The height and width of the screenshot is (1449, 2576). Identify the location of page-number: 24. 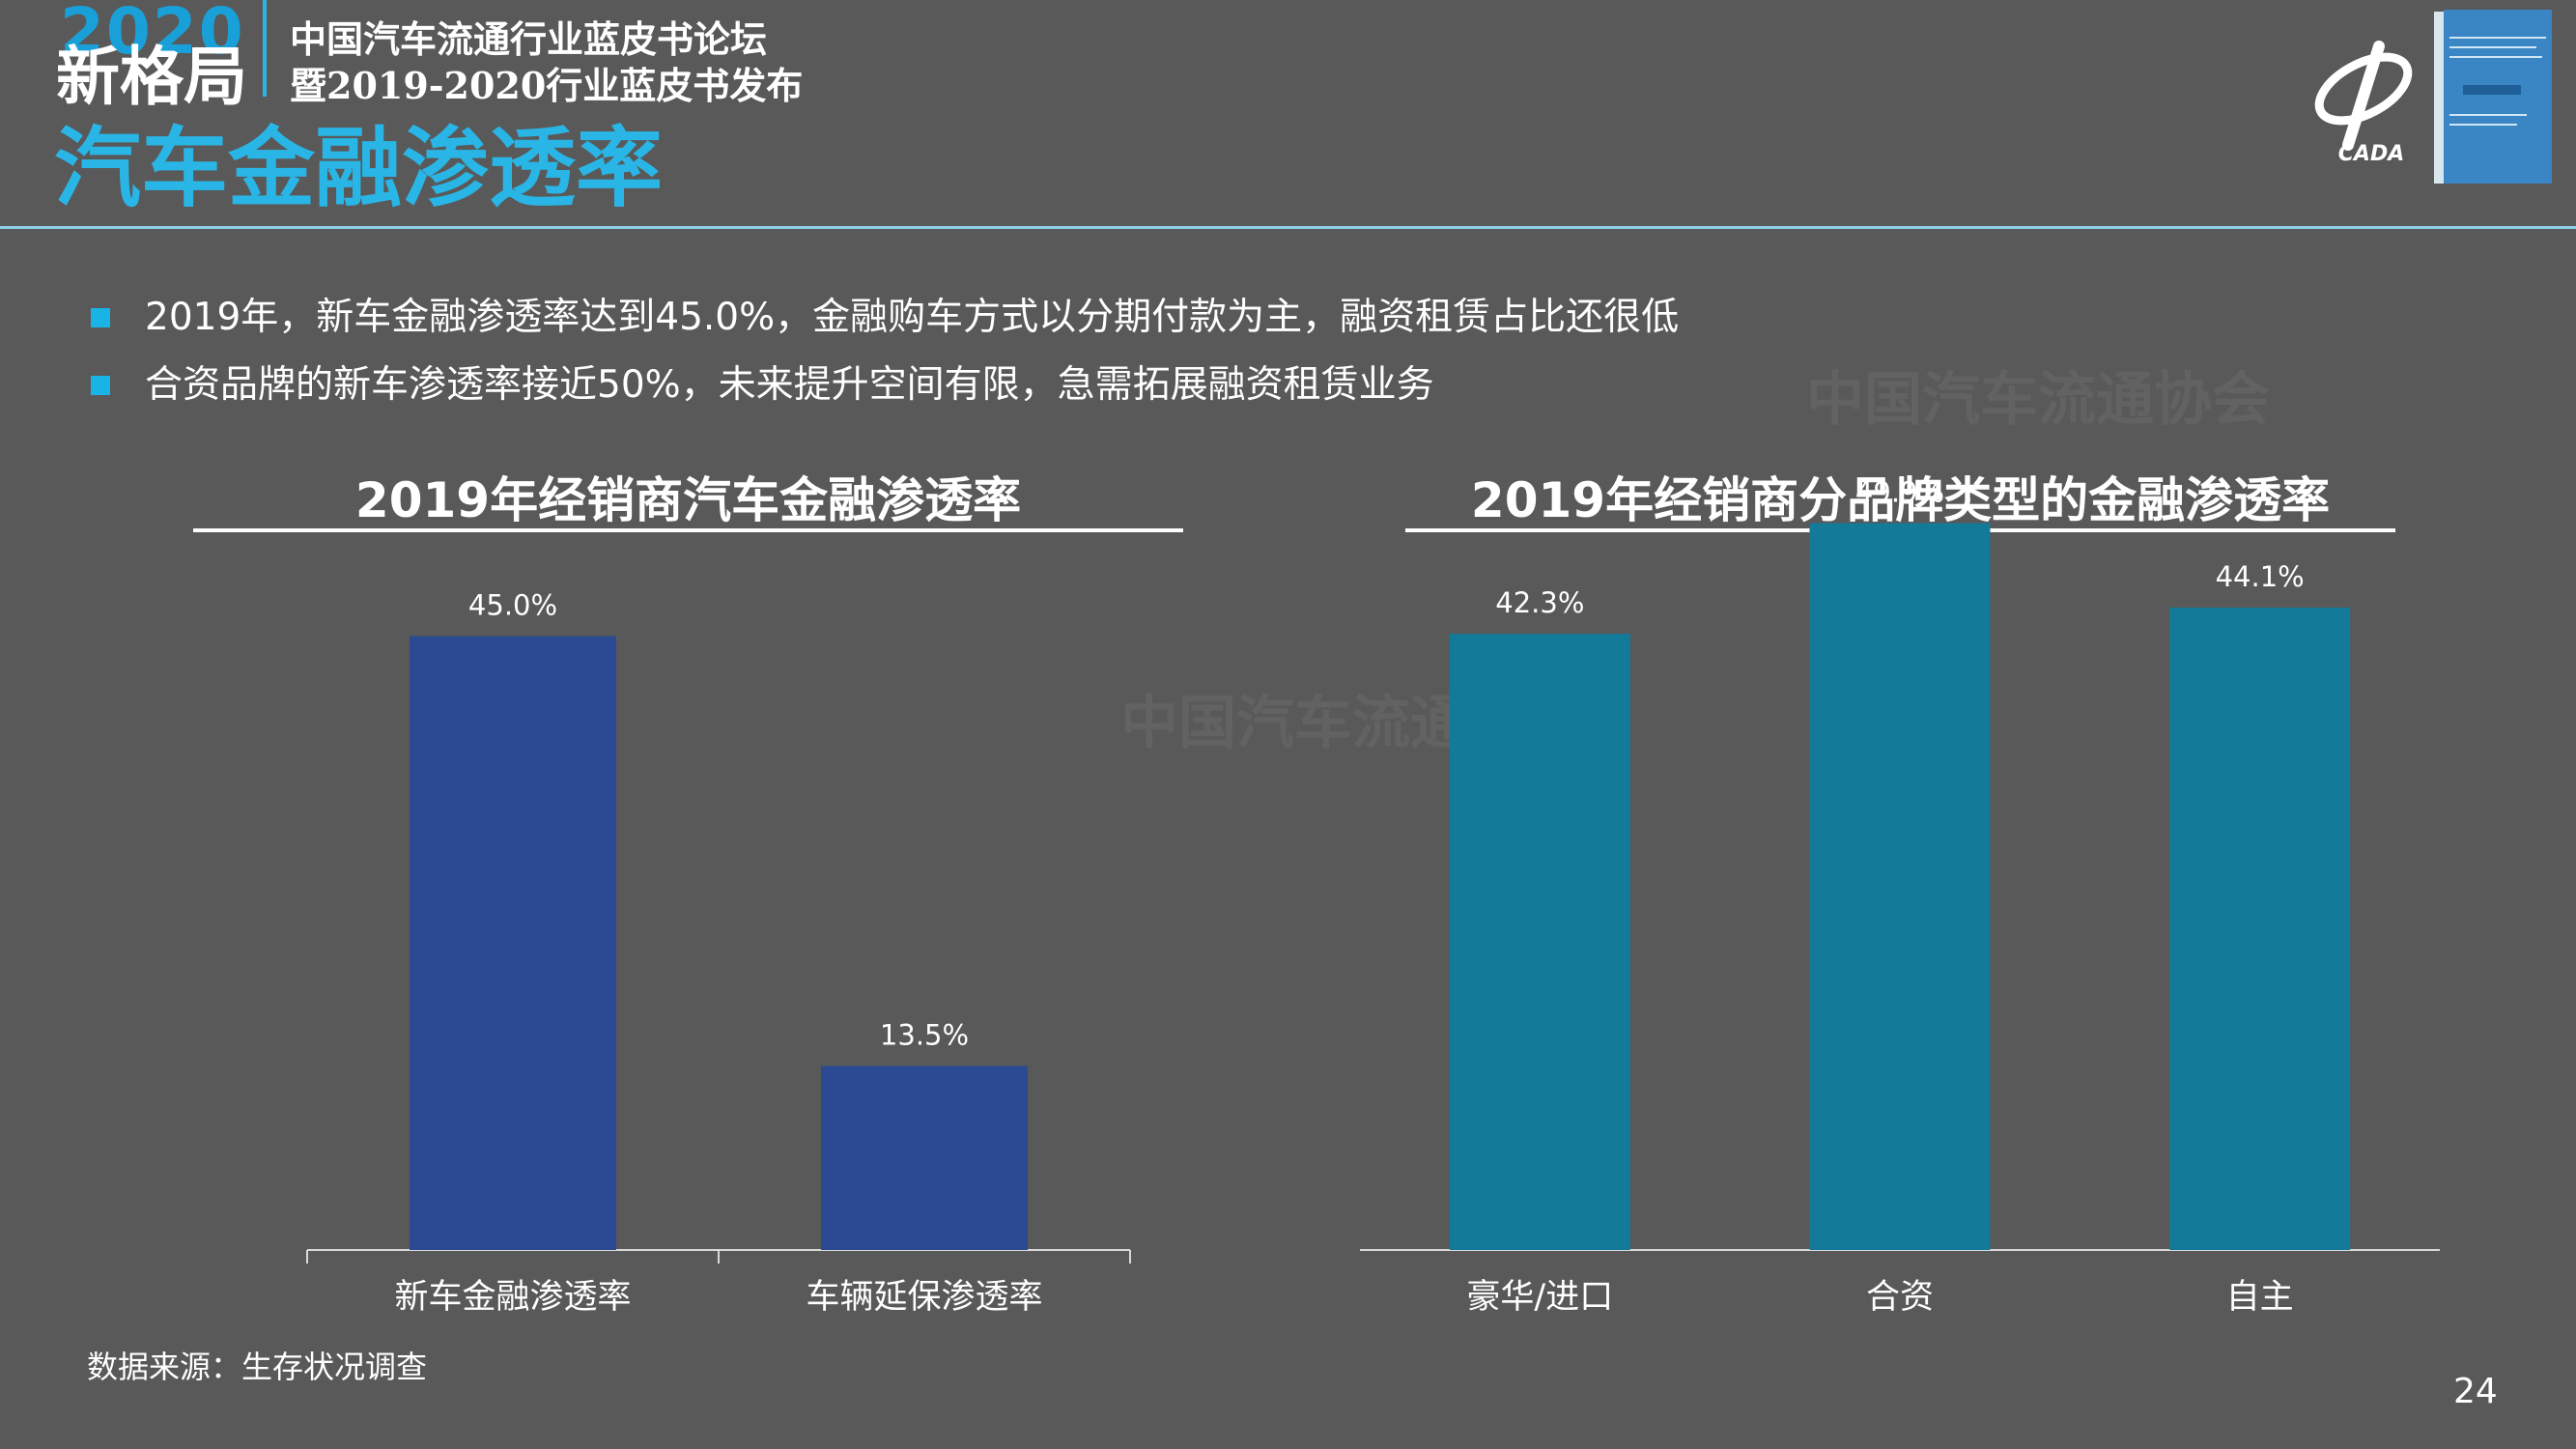
(2475, 1391).